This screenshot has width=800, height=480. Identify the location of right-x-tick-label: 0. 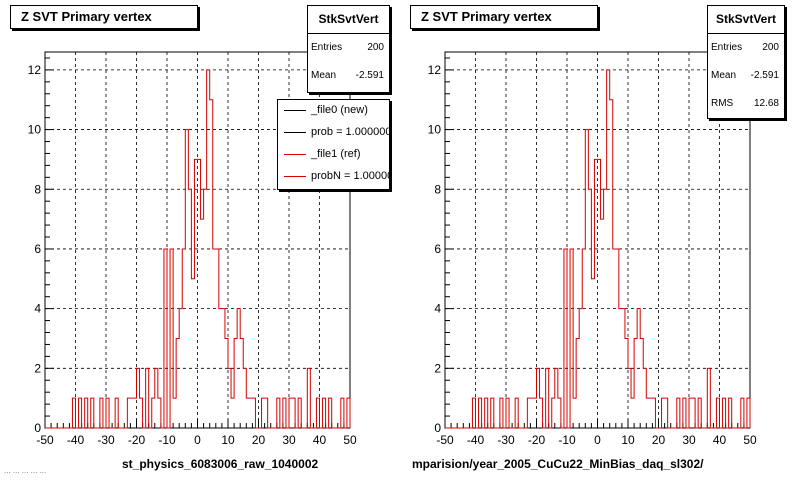
(597, 440).